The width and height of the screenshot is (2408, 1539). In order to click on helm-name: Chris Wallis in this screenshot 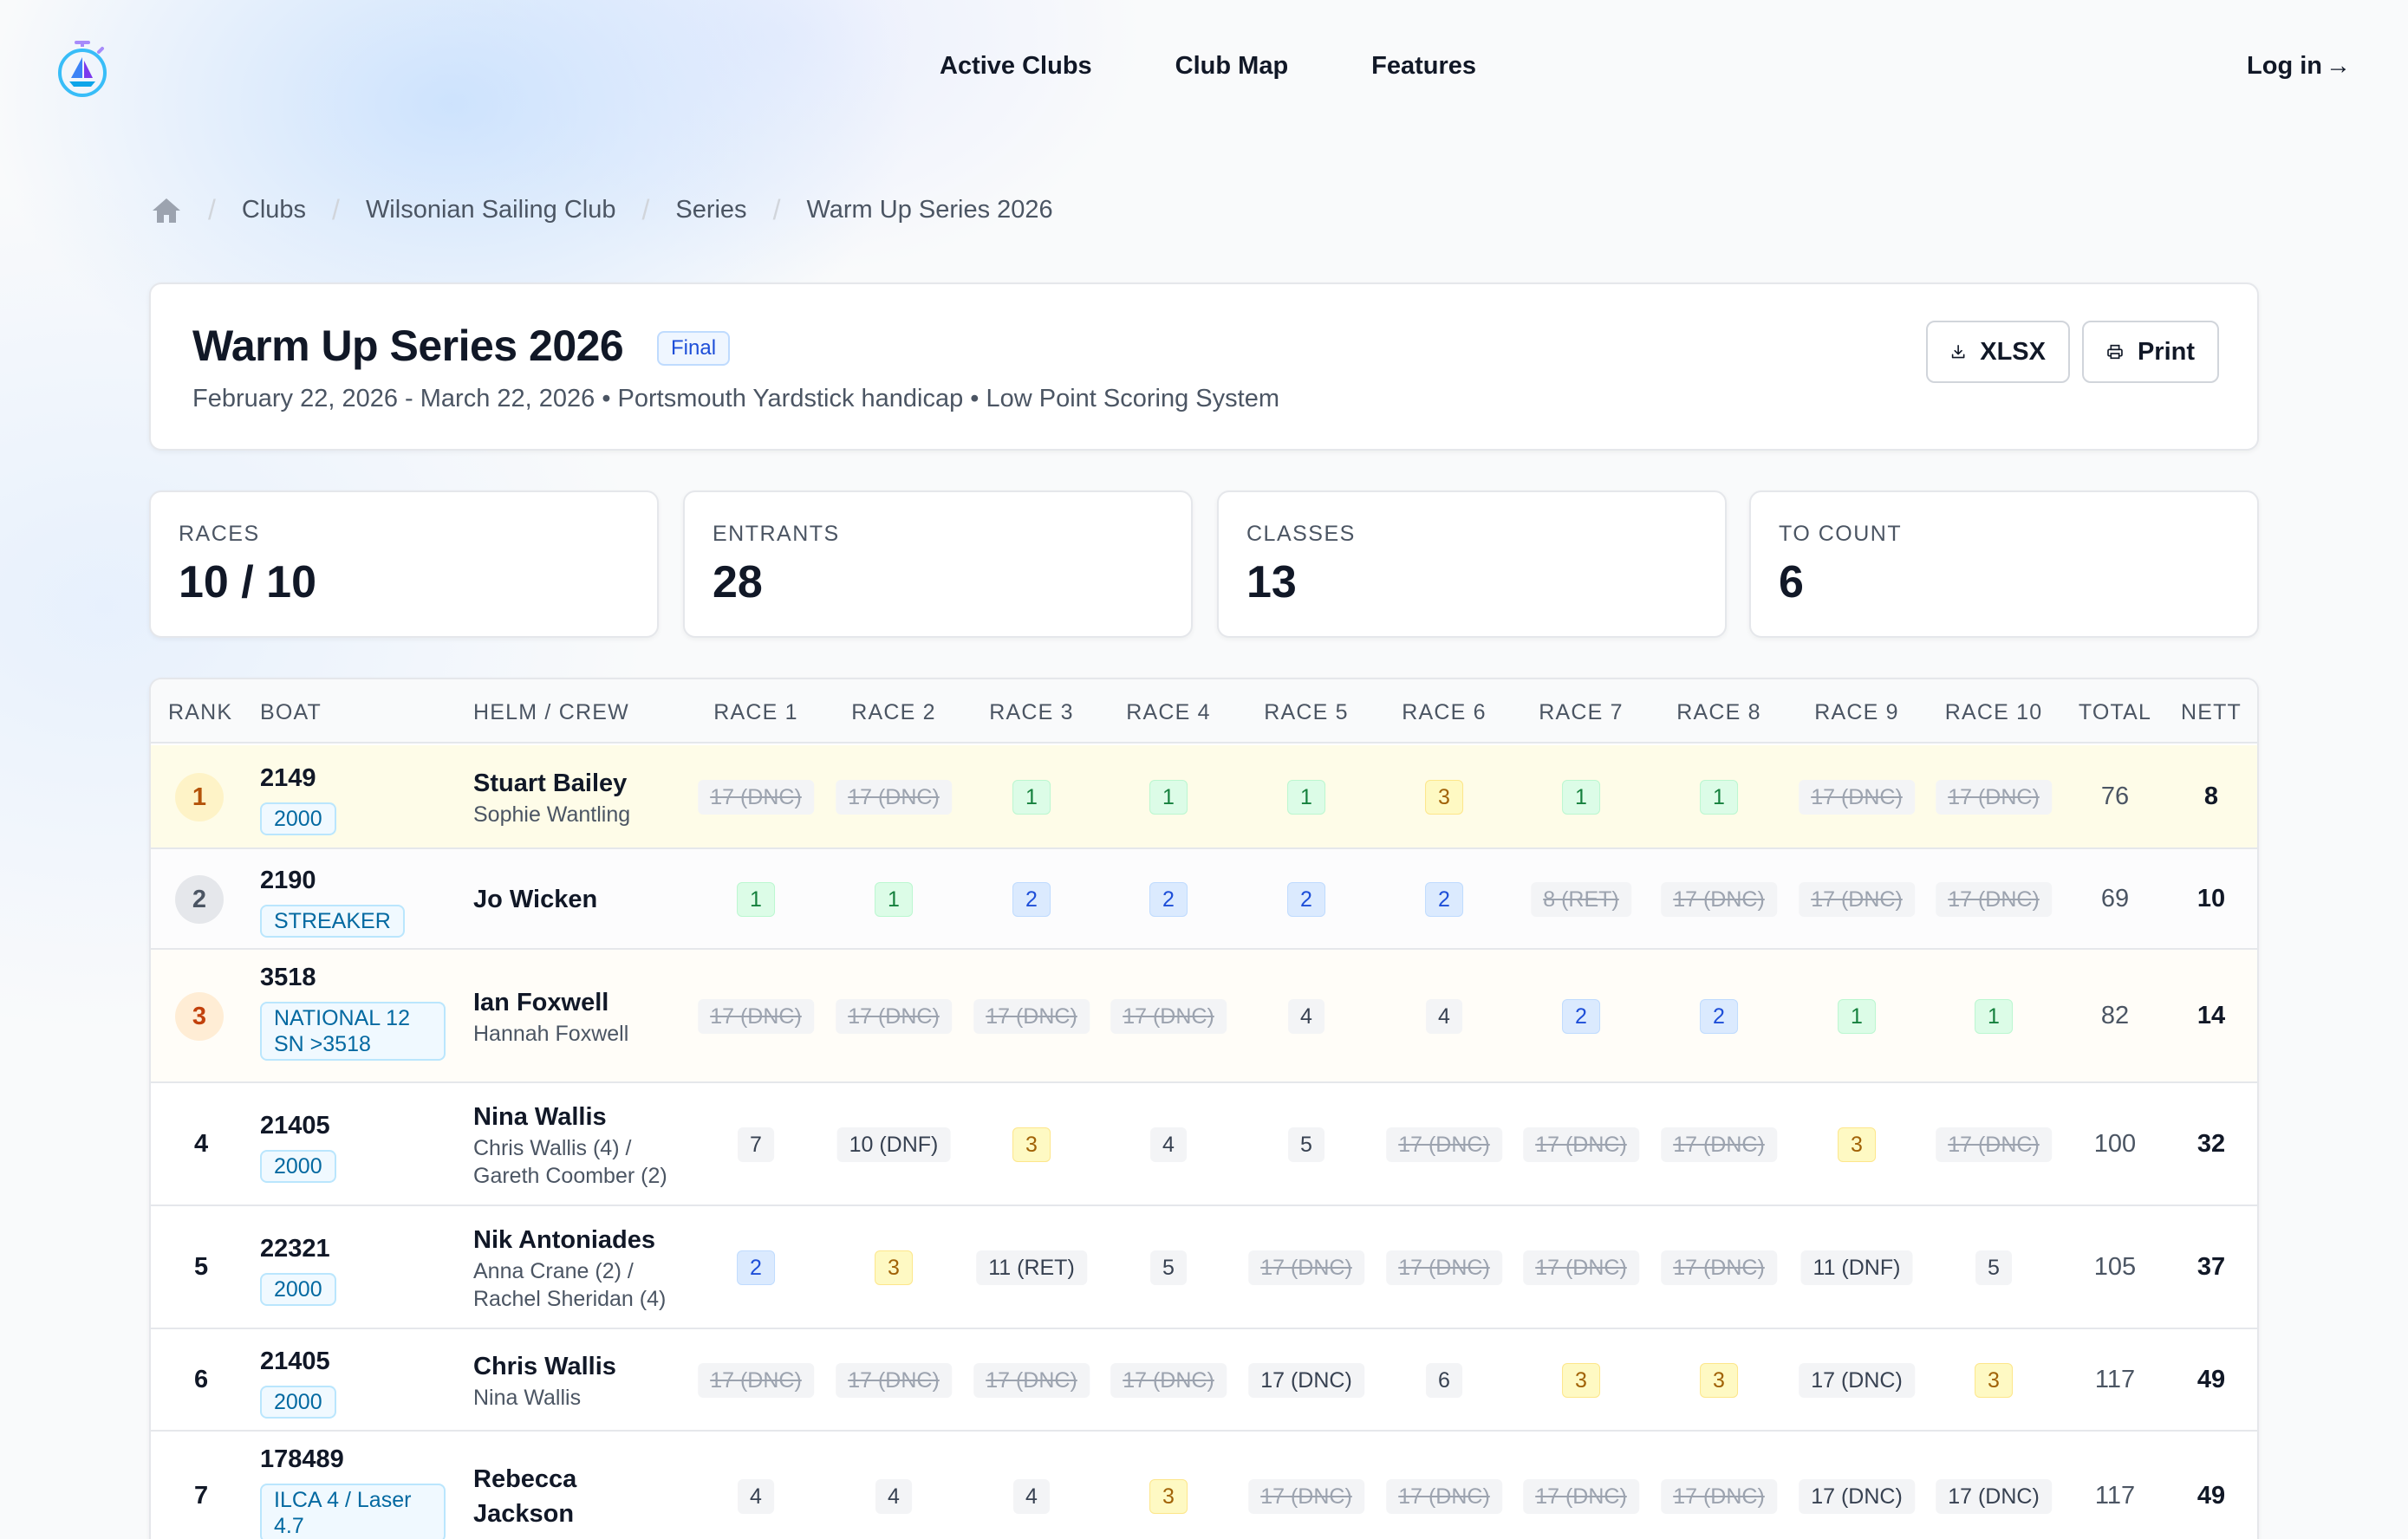, I will do `click(544, 1366)`.